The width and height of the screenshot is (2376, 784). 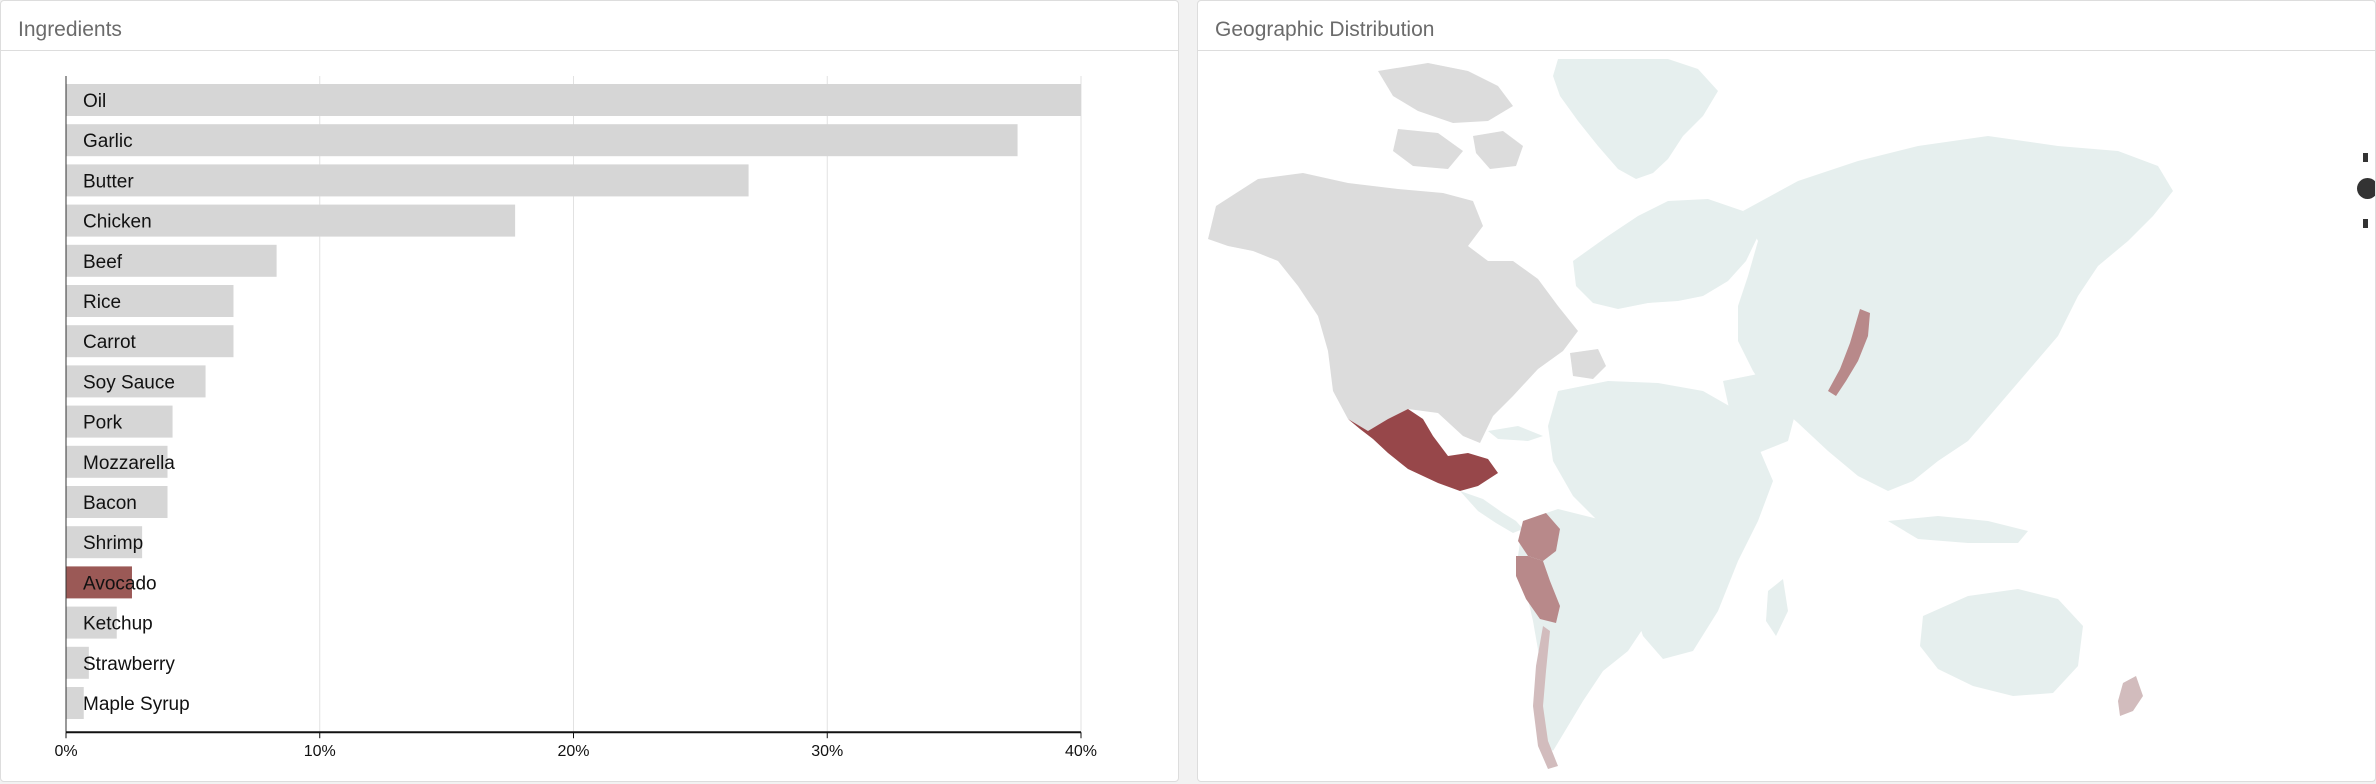 I want to click on bar-label: Shrimp, so click(x=113, y=543).